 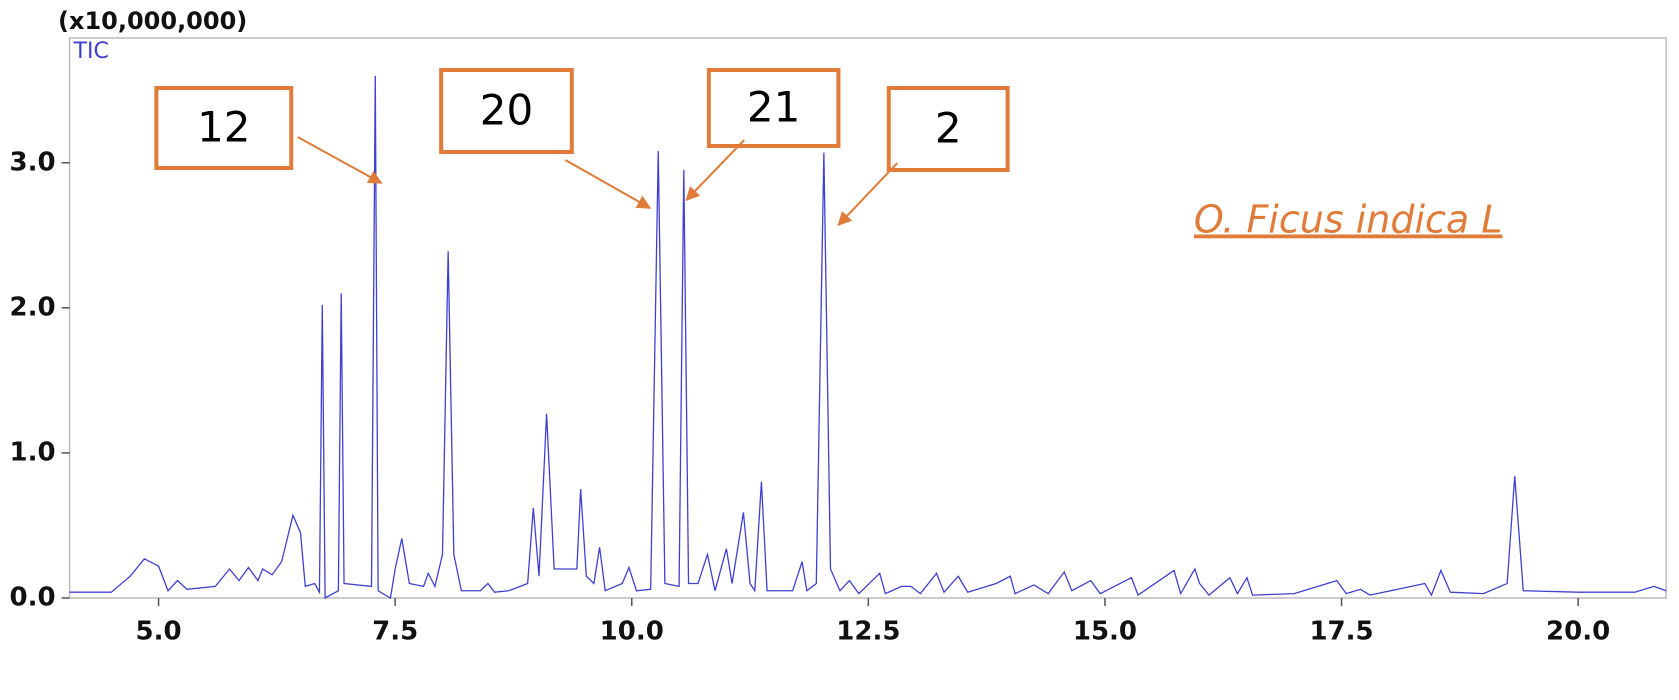 I want to click on annotation-label: 21, so click(x=773, y=107).